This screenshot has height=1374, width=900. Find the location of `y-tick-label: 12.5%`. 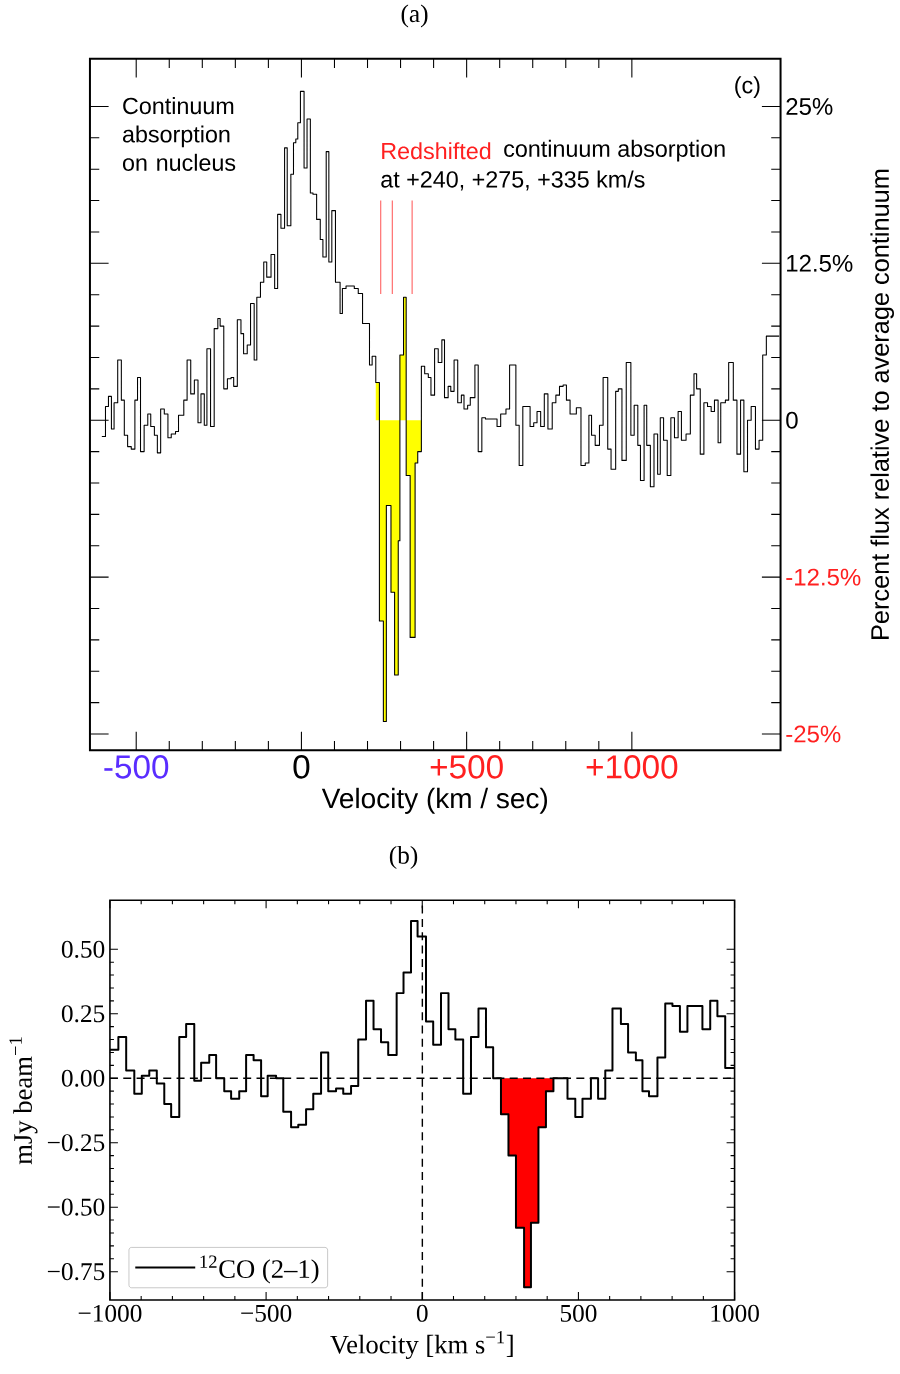

y-tick-label: 12.5% is located at coordinates (819, 263).